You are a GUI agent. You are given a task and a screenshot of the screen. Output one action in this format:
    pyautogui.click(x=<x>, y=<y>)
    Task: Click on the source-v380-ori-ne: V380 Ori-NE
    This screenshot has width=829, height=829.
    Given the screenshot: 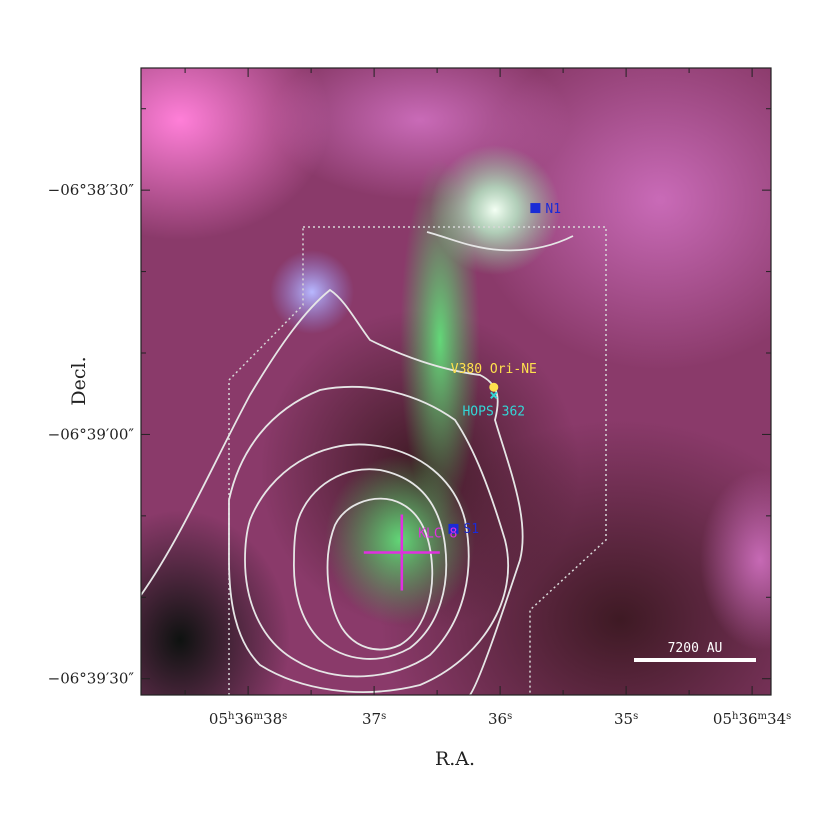 What is the action you would take?
    pyautogui.click(x=494, y=377)
    